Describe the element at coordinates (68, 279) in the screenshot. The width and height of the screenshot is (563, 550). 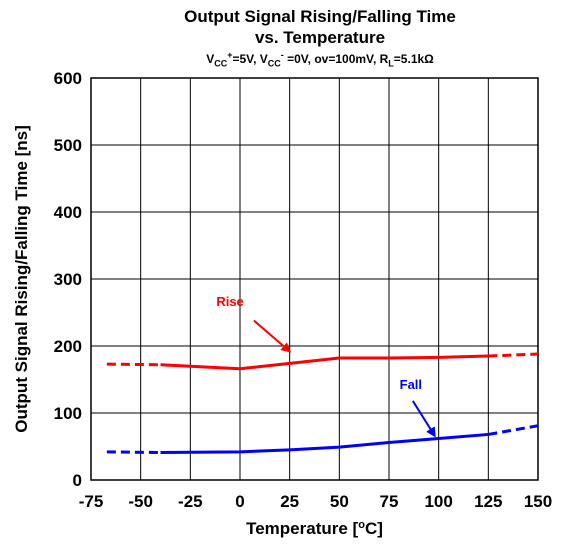
I see `y-tick-label: 300` at that location.